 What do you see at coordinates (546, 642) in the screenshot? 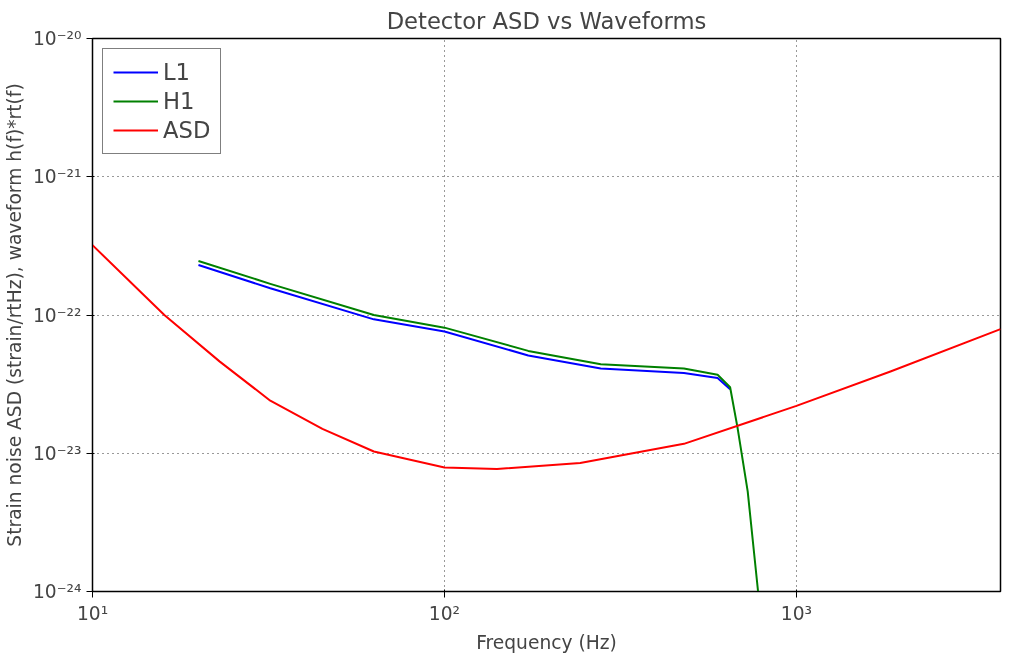
I see `x-axis-title: Frequency (Hz)` at bounding box center [546, 642].